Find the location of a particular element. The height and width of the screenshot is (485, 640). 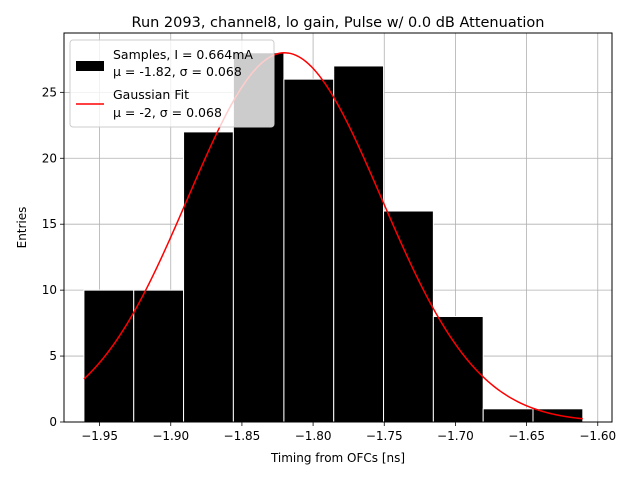

x-tick-label: −1.80 is located at coordinates (313, 436).